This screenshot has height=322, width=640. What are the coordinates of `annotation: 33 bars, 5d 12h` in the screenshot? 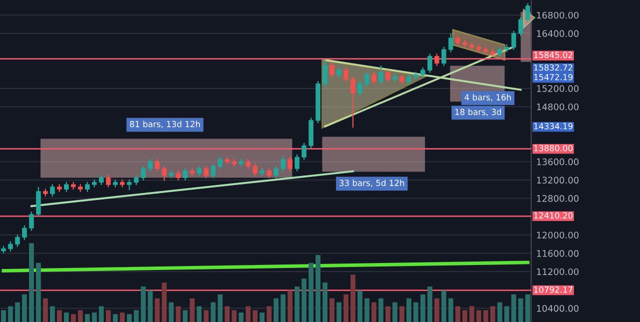 It's located at (372, 183).